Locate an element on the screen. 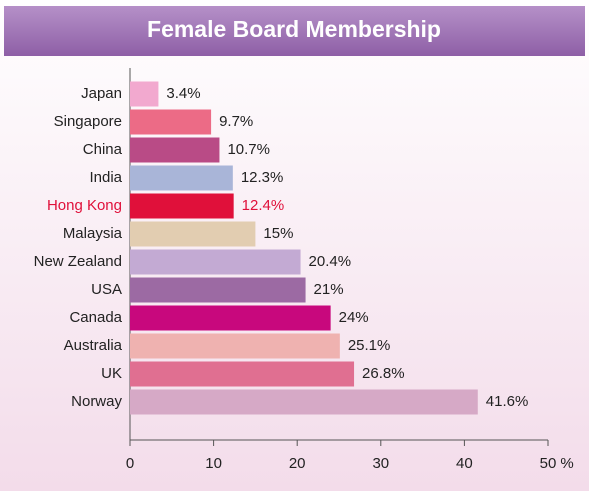  value-label: 26.8% is located at coordinates (383, 373).